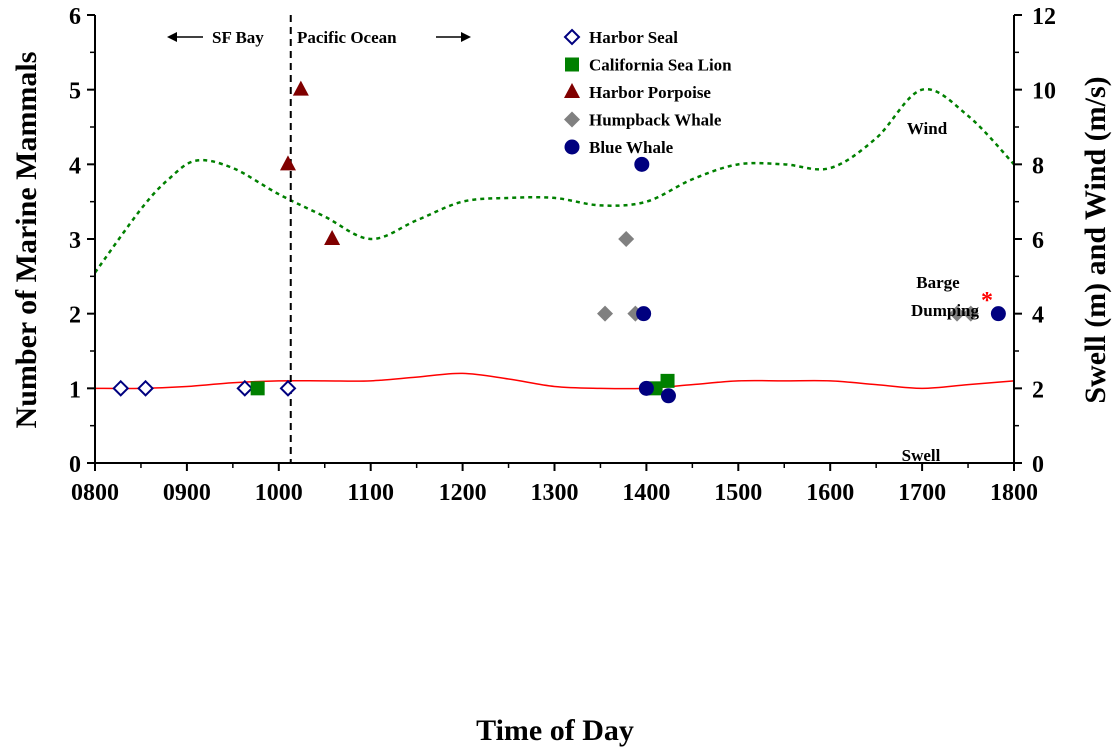  What do you see at coordinates (555, 730) in the screenshot?
I see `x-axis-title: Time of Day` at bounding box center [555, 730].